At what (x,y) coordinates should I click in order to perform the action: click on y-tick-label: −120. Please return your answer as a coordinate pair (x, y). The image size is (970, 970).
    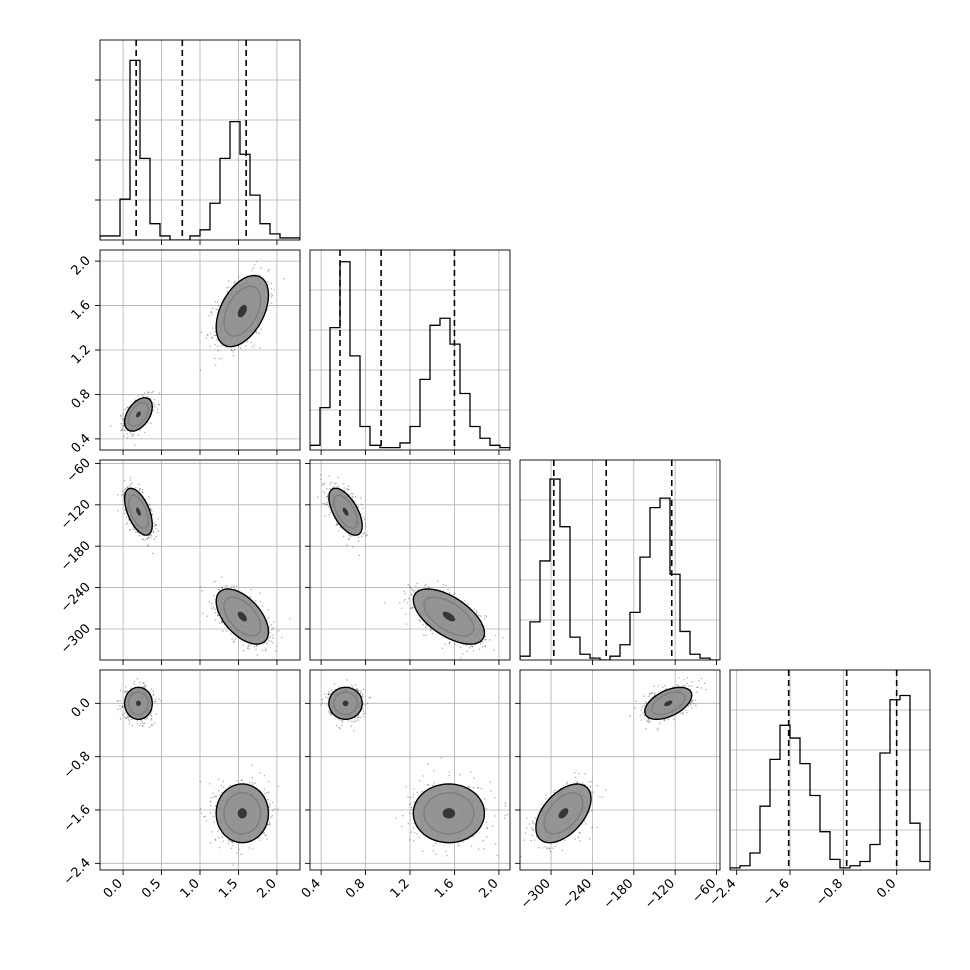
    Looking at the image, I should click on (76, 515).